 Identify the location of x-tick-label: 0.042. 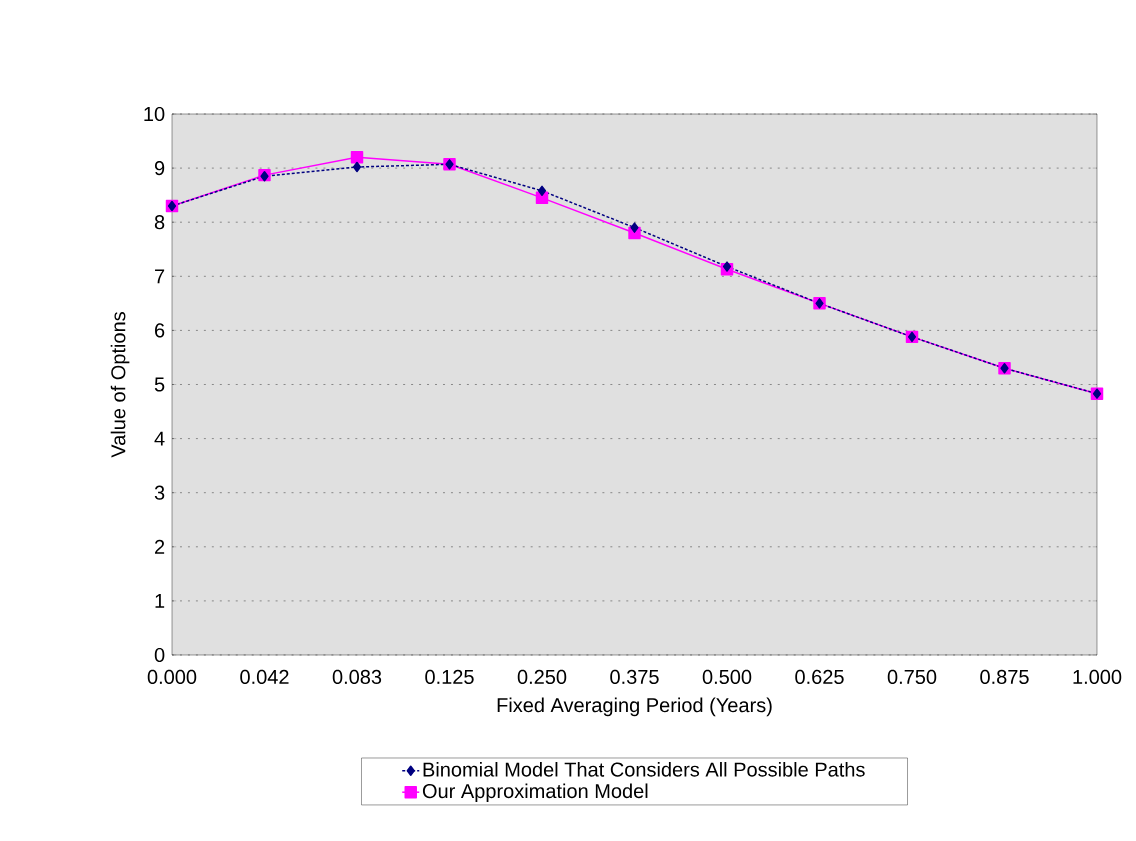
(264, 677).